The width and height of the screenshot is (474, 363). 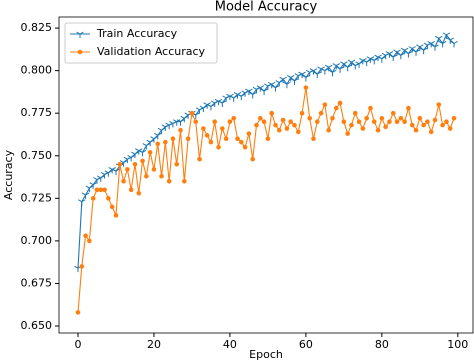 I want to click on legend-label: Train Accuracy, so click(x=137, y=33).